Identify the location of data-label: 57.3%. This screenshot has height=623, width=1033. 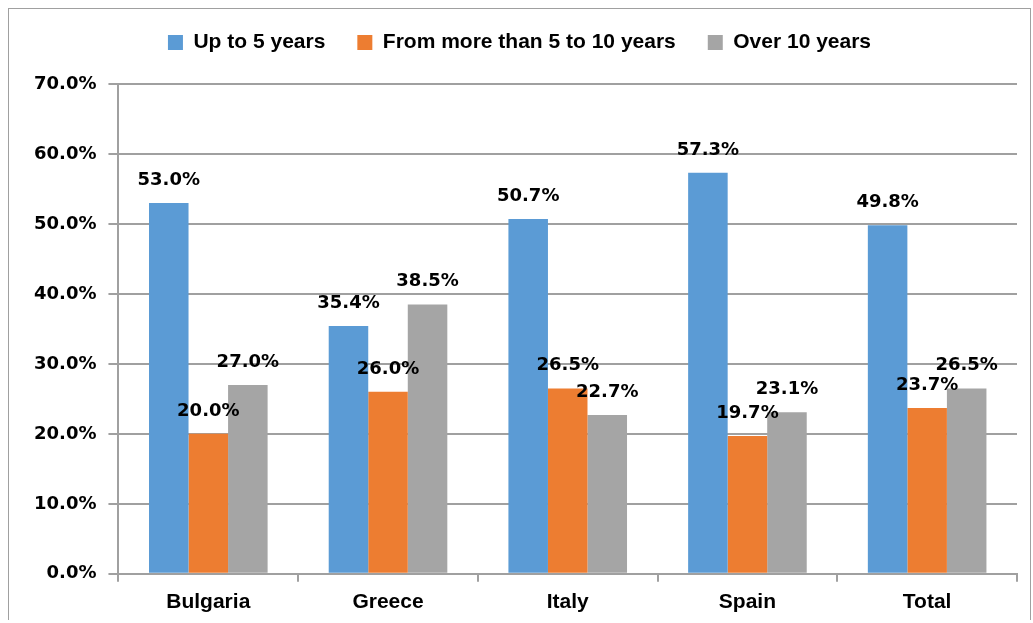
(708, 148).